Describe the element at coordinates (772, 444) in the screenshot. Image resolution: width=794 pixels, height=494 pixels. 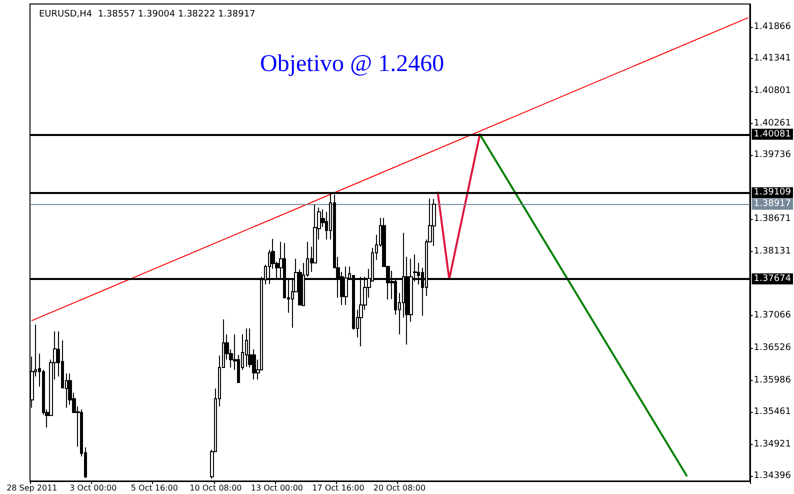
I see `y-tick-label: 1.34921` at that location.